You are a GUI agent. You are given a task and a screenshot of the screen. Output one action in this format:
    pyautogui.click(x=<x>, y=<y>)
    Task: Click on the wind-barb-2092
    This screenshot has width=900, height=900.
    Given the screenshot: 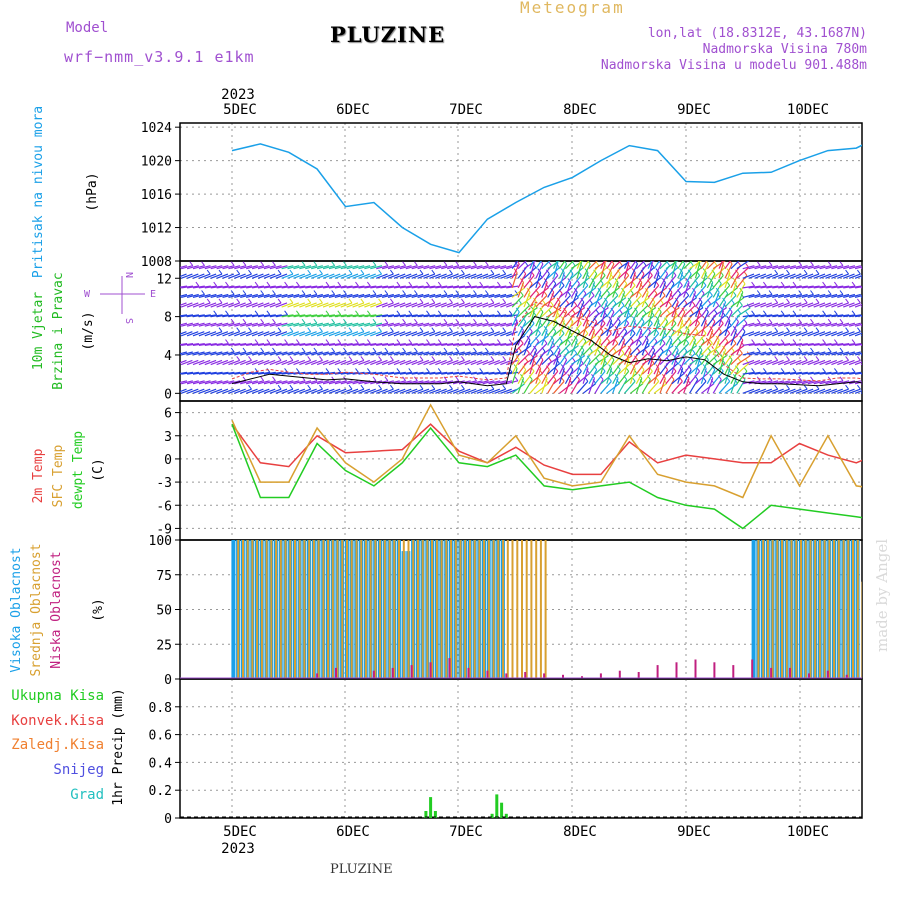 What is the action you would take?
    pyautogui.click(x=741, y=303)
    